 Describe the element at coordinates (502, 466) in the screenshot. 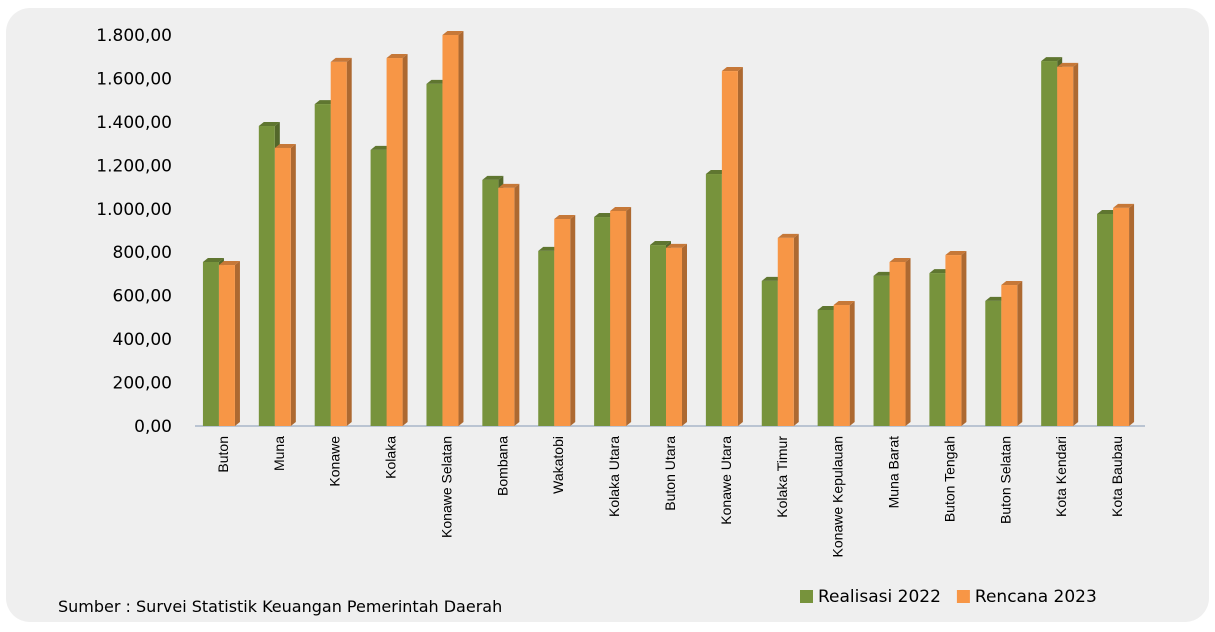

I see `x-tick-label: Bombana` at that location.